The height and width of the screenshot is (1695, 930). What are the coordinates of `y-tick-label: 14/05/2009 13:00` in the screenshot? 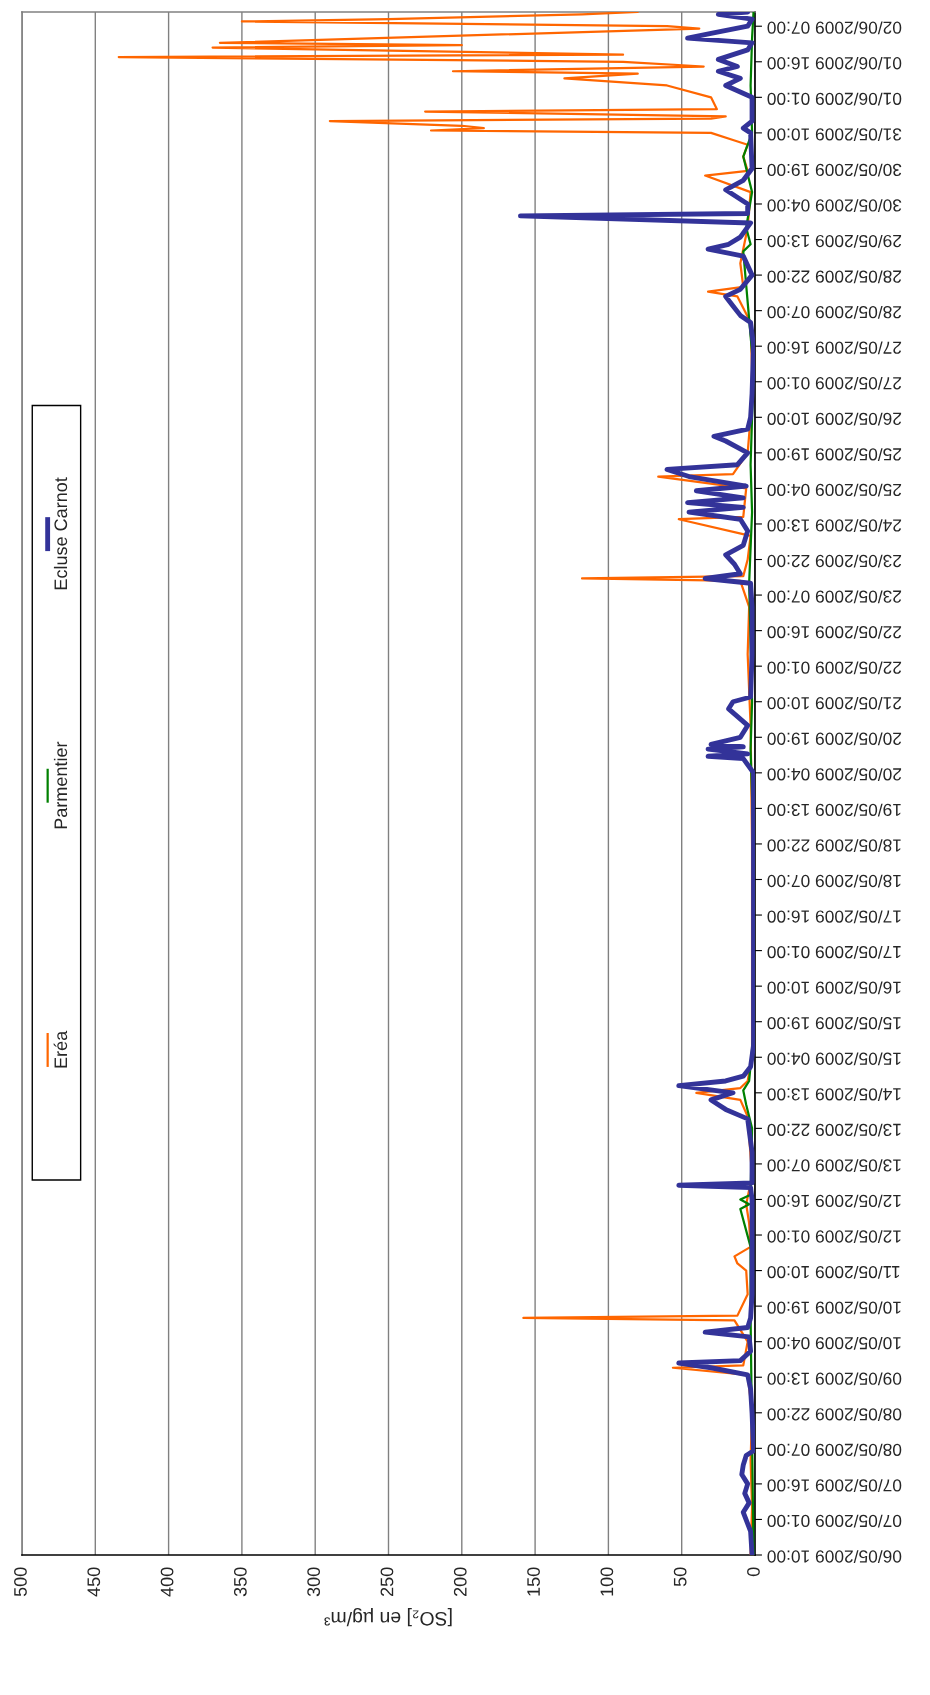 It's located at (834, 1094).